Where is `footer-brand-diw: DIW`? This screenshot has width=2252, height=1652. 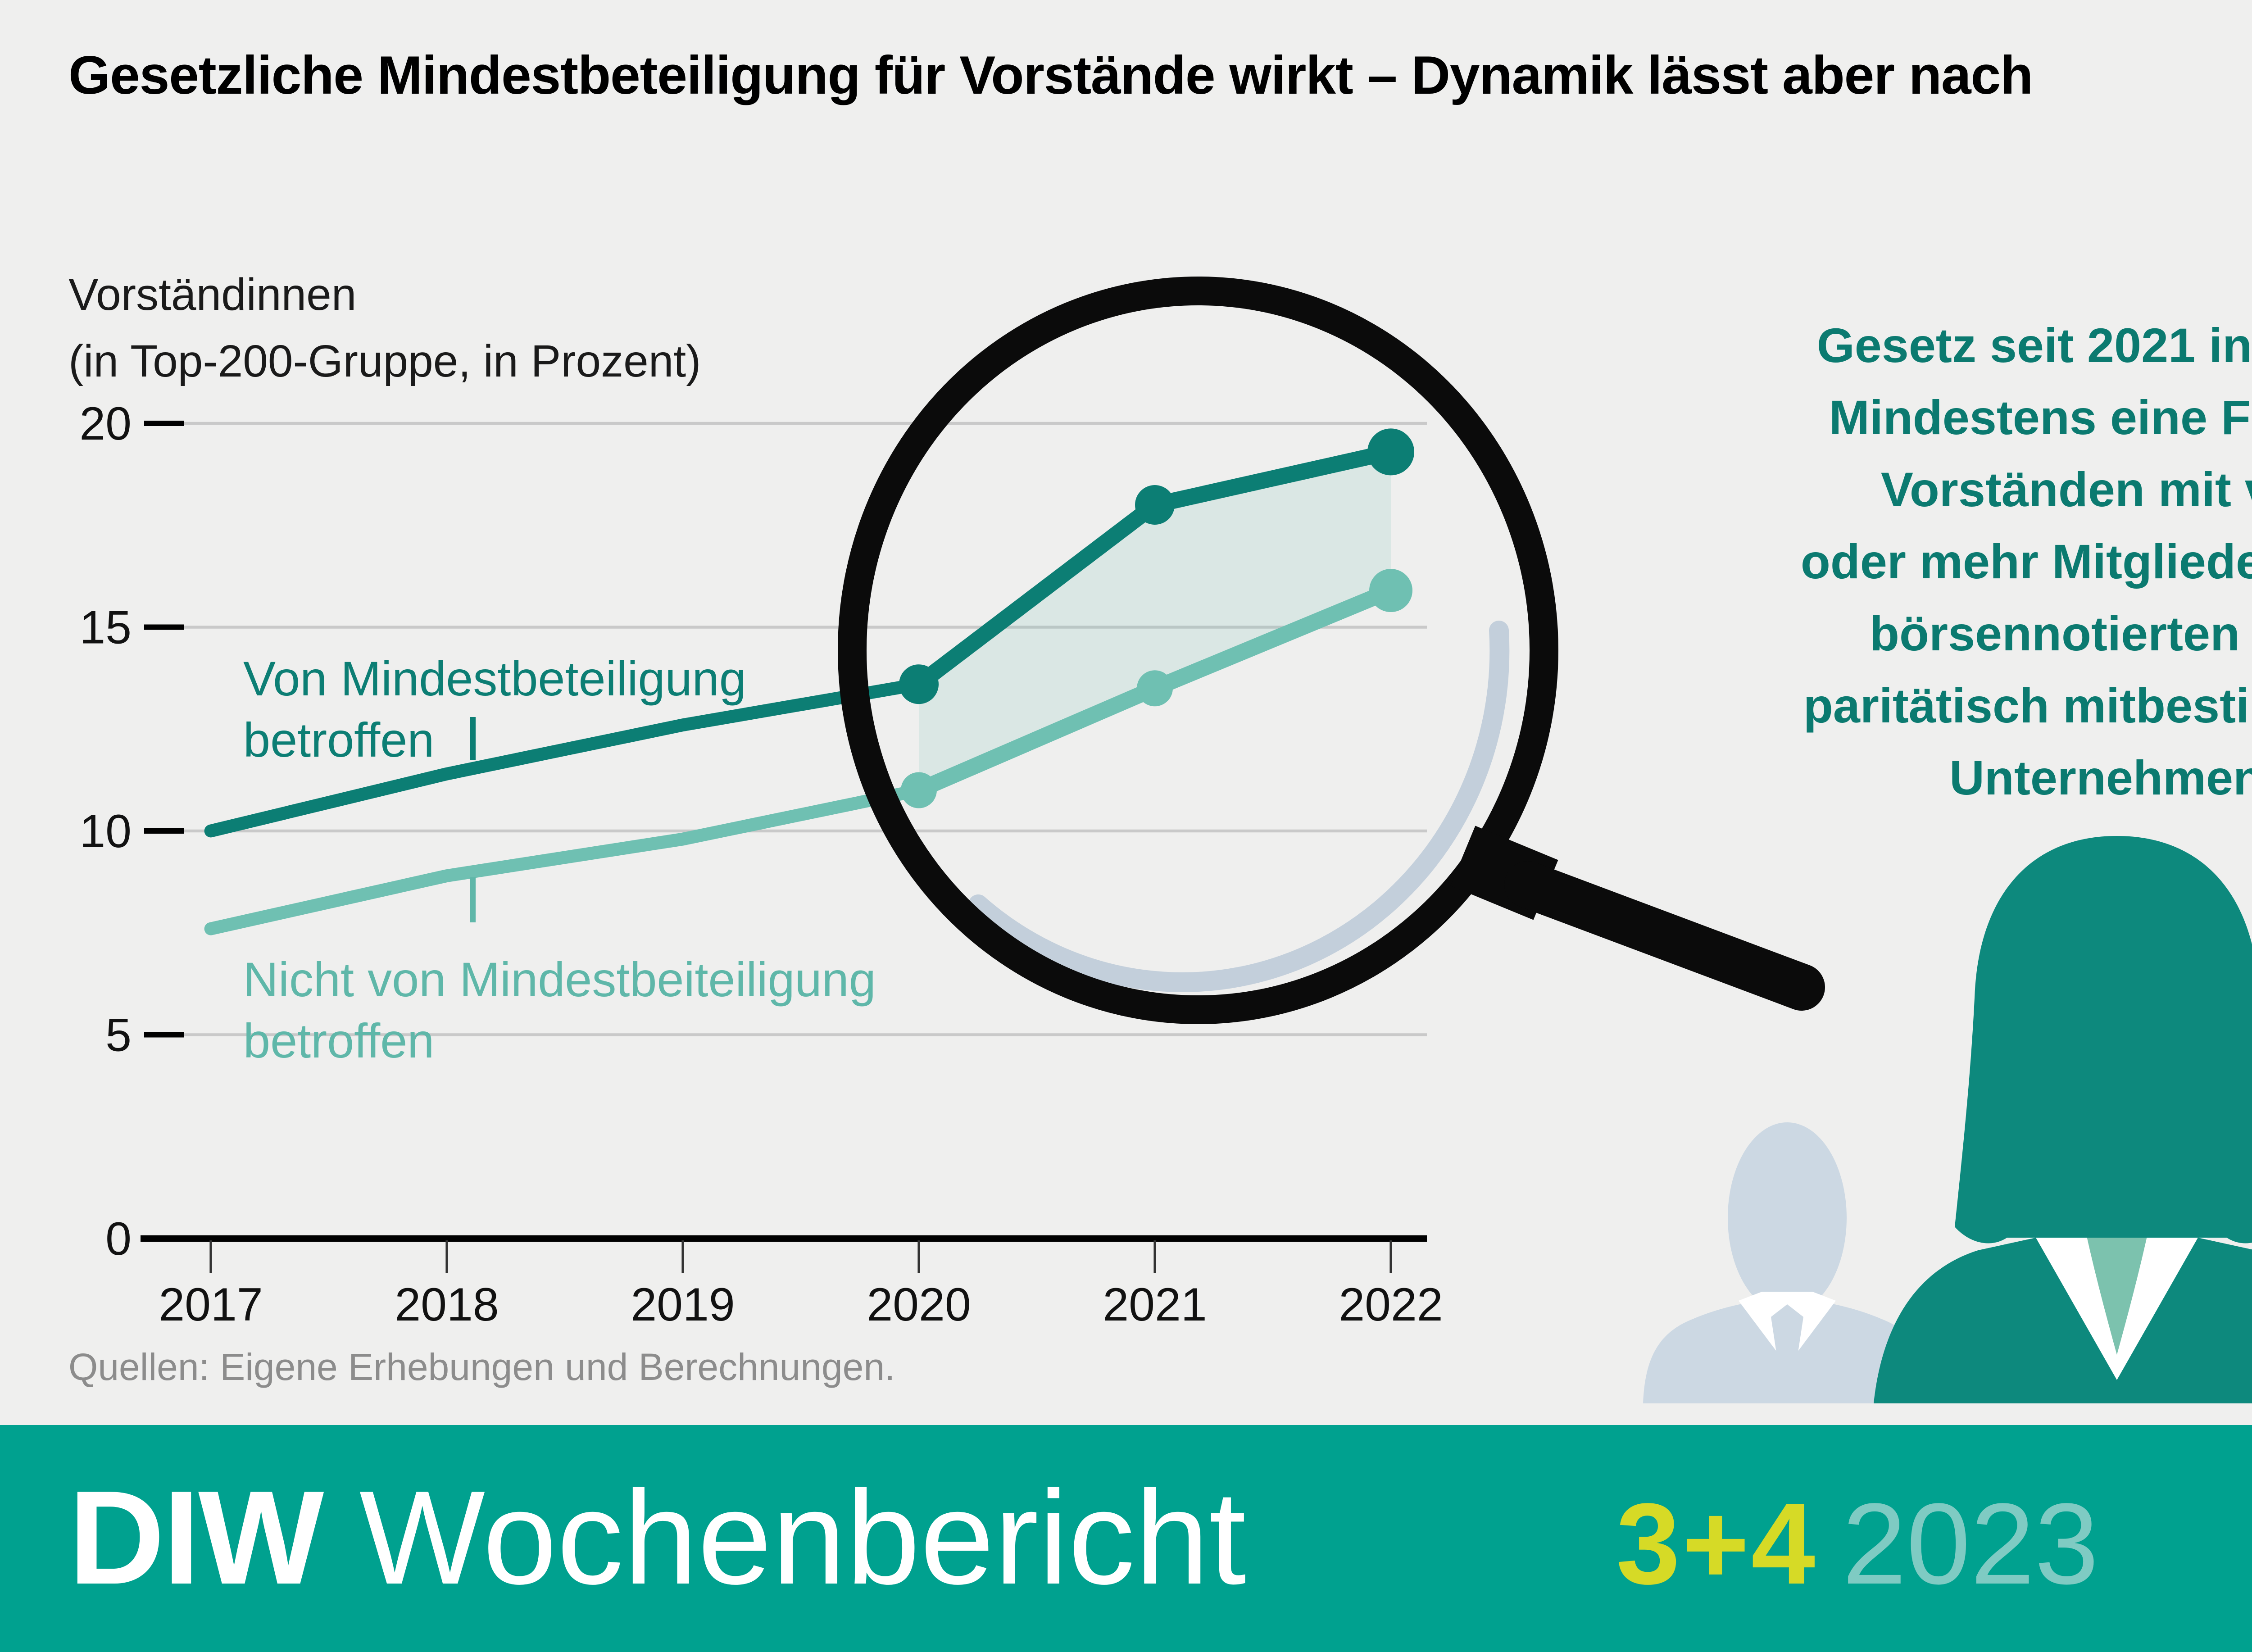 footer-brand-diw: DIW is located at coordinates (196, 1537).